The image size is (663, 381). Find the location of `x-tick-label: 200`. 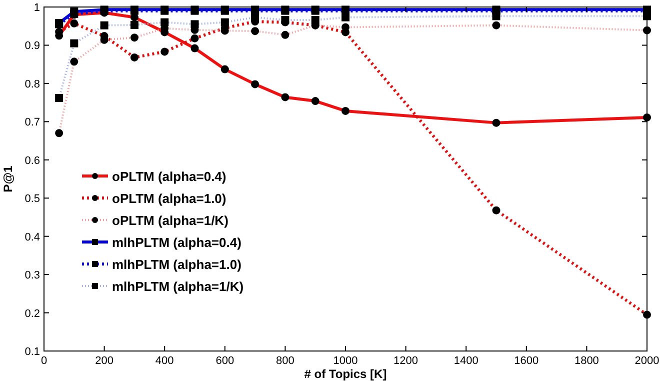

x-tick-label: 200 is located at coordinates (104, 361).